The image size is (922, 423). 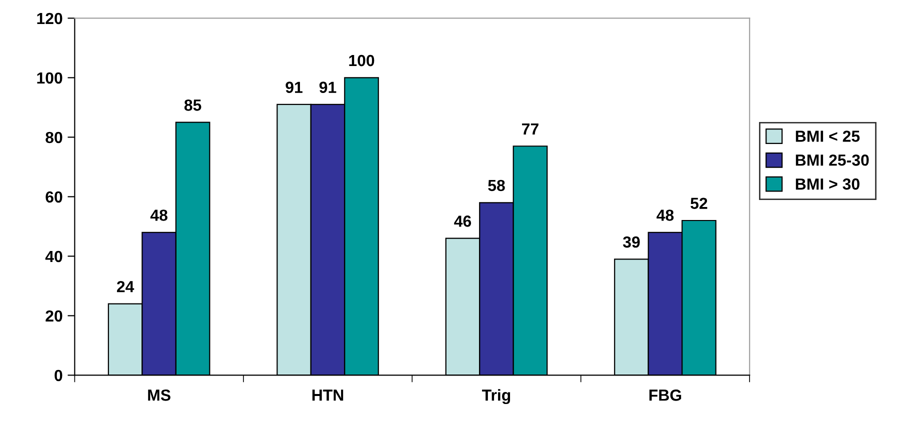 I want to click on y-tick-label: 0, so click(x=58, y=376).